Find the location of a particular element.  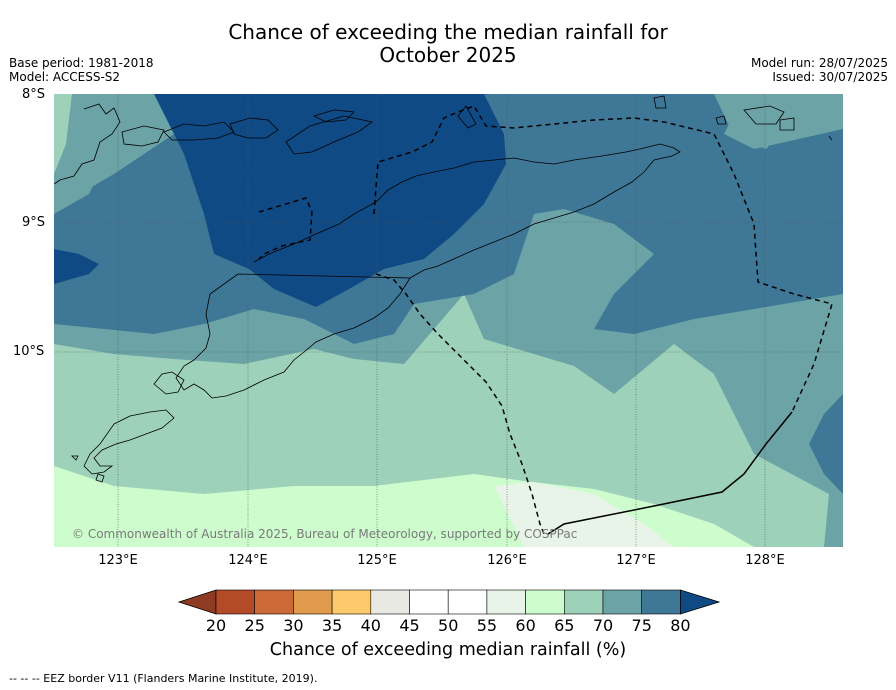

colorbar-tick-label: 40 is located at coordinates (370, 625).